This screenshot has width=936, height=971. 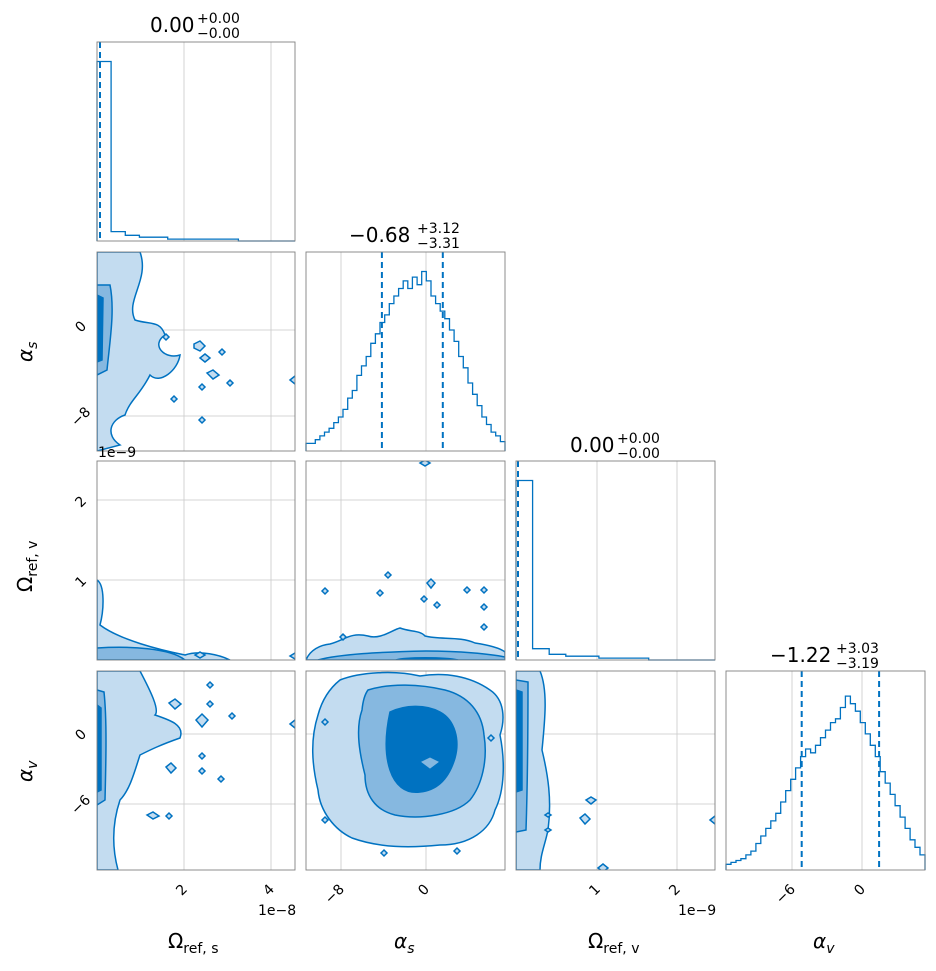 I want to click on panel-2d-alpha-s-alpha-v, so click(x=405, y=770).